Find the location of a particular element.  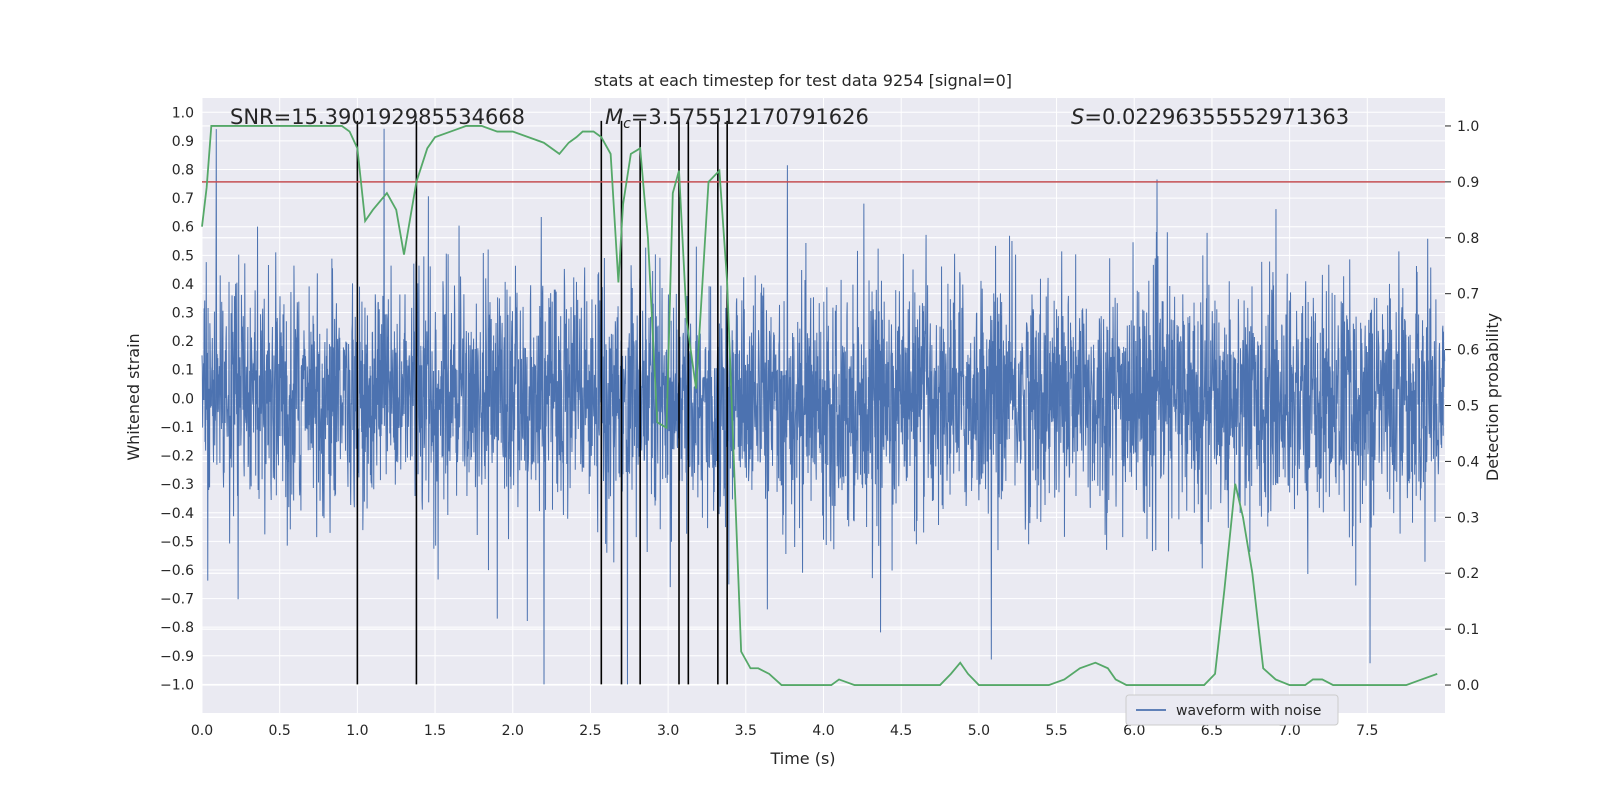

y-tick-label: 0.5 is located at coordinates (183, 256).